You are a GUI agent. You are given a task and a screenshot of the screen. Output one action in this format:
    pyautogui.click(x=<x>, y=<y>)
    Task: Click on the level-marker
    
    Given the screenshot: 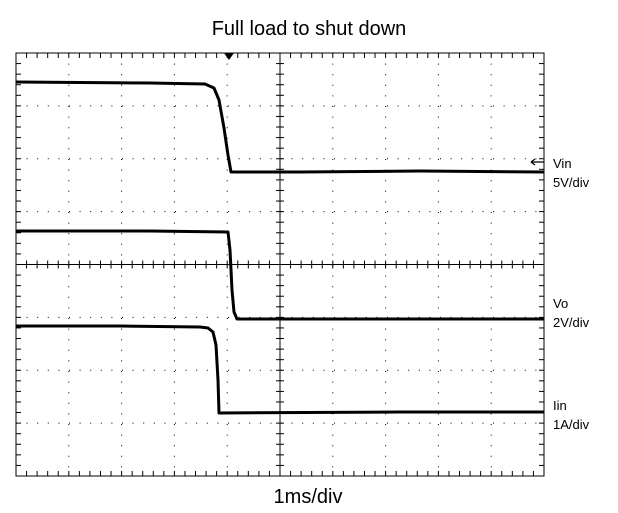 What is the action you would take?
    pyautogui.click(x=537, y=162)
    